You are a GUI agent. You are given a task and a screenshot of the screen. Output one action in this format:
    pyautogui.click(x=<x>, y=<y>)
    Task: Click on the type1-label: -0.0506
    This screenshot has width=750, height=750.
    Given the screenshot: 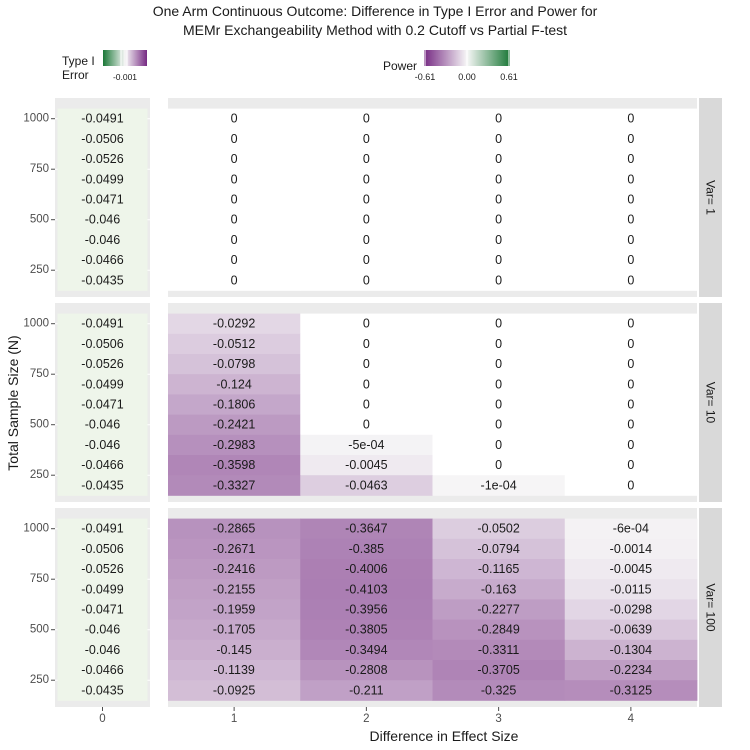 What is the action you would take?
    pyautogui.click(x=102, y=549)
    